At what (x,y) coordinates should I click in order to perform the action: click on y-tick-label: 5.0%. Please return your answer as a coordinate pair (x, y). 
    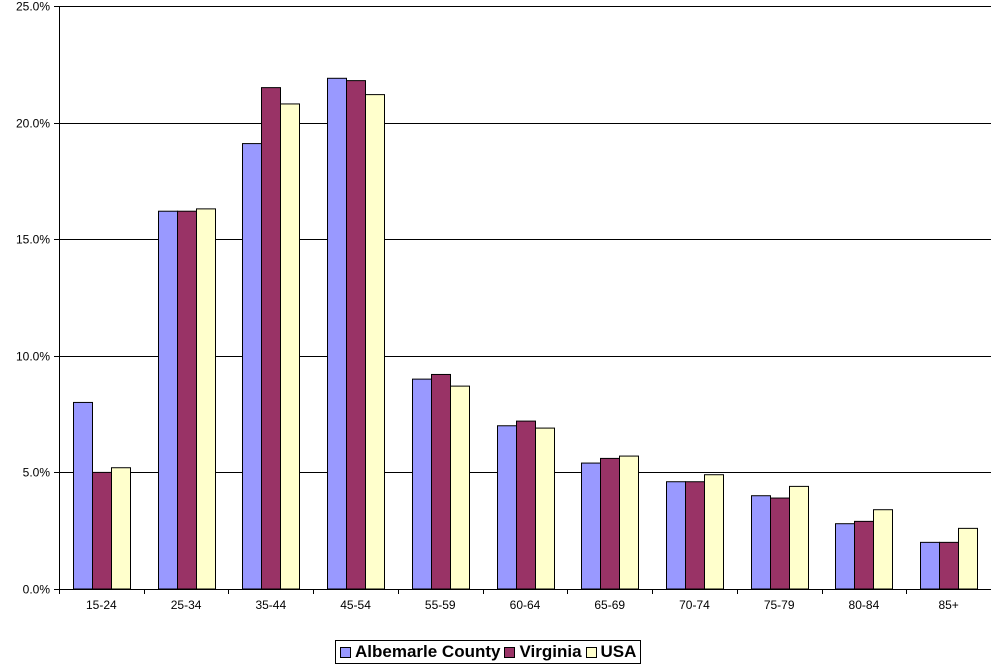
    Looking at the image, I should click on (37, 473).